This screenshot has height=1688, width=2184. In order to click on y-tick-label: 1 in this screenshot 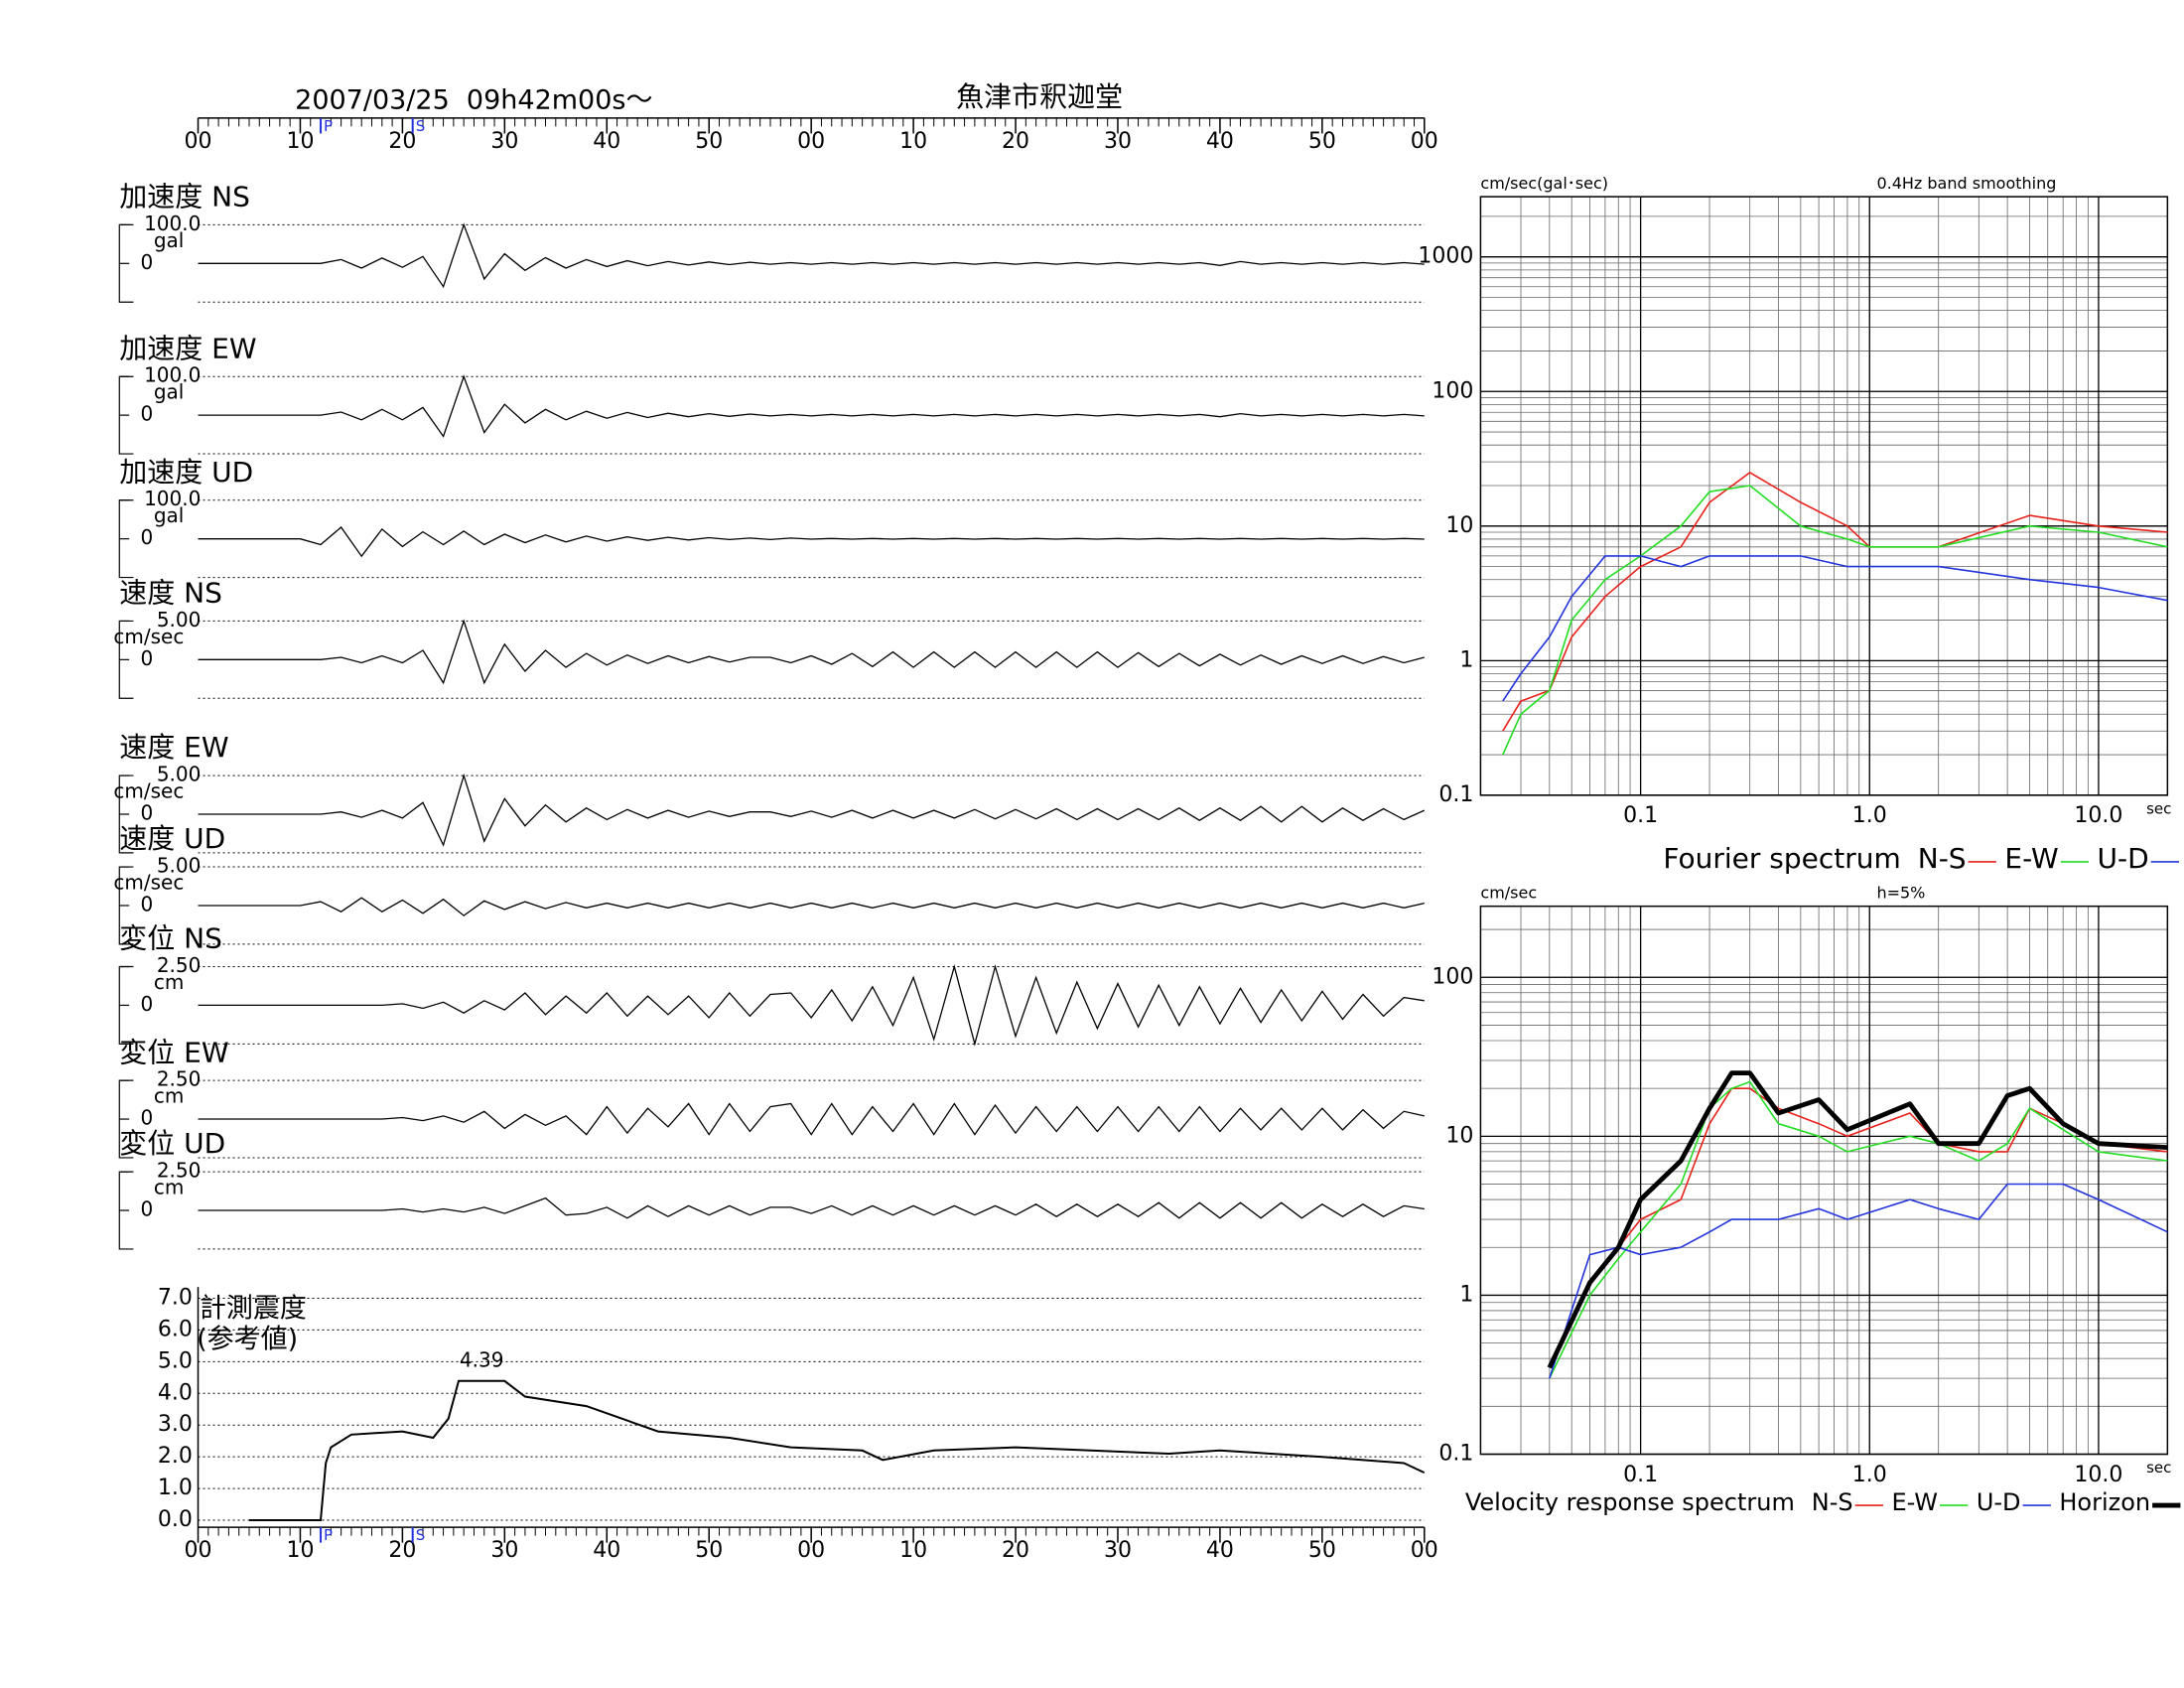, I will do `click(1466, 1294)`.